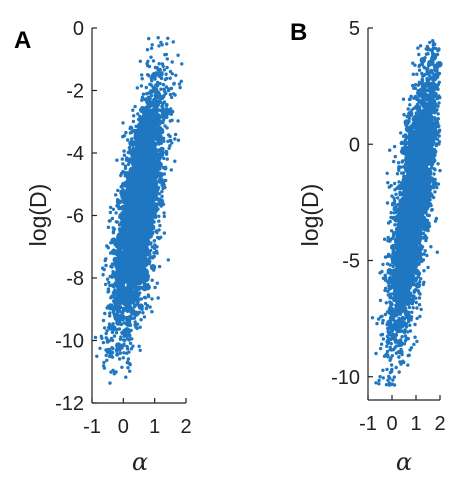 The image size is (474, 477). What do you see at coordinates (78, 29) in the screenshot?
I see `panel-a-y-tick-label: 0` at bounding box center [78, 29].